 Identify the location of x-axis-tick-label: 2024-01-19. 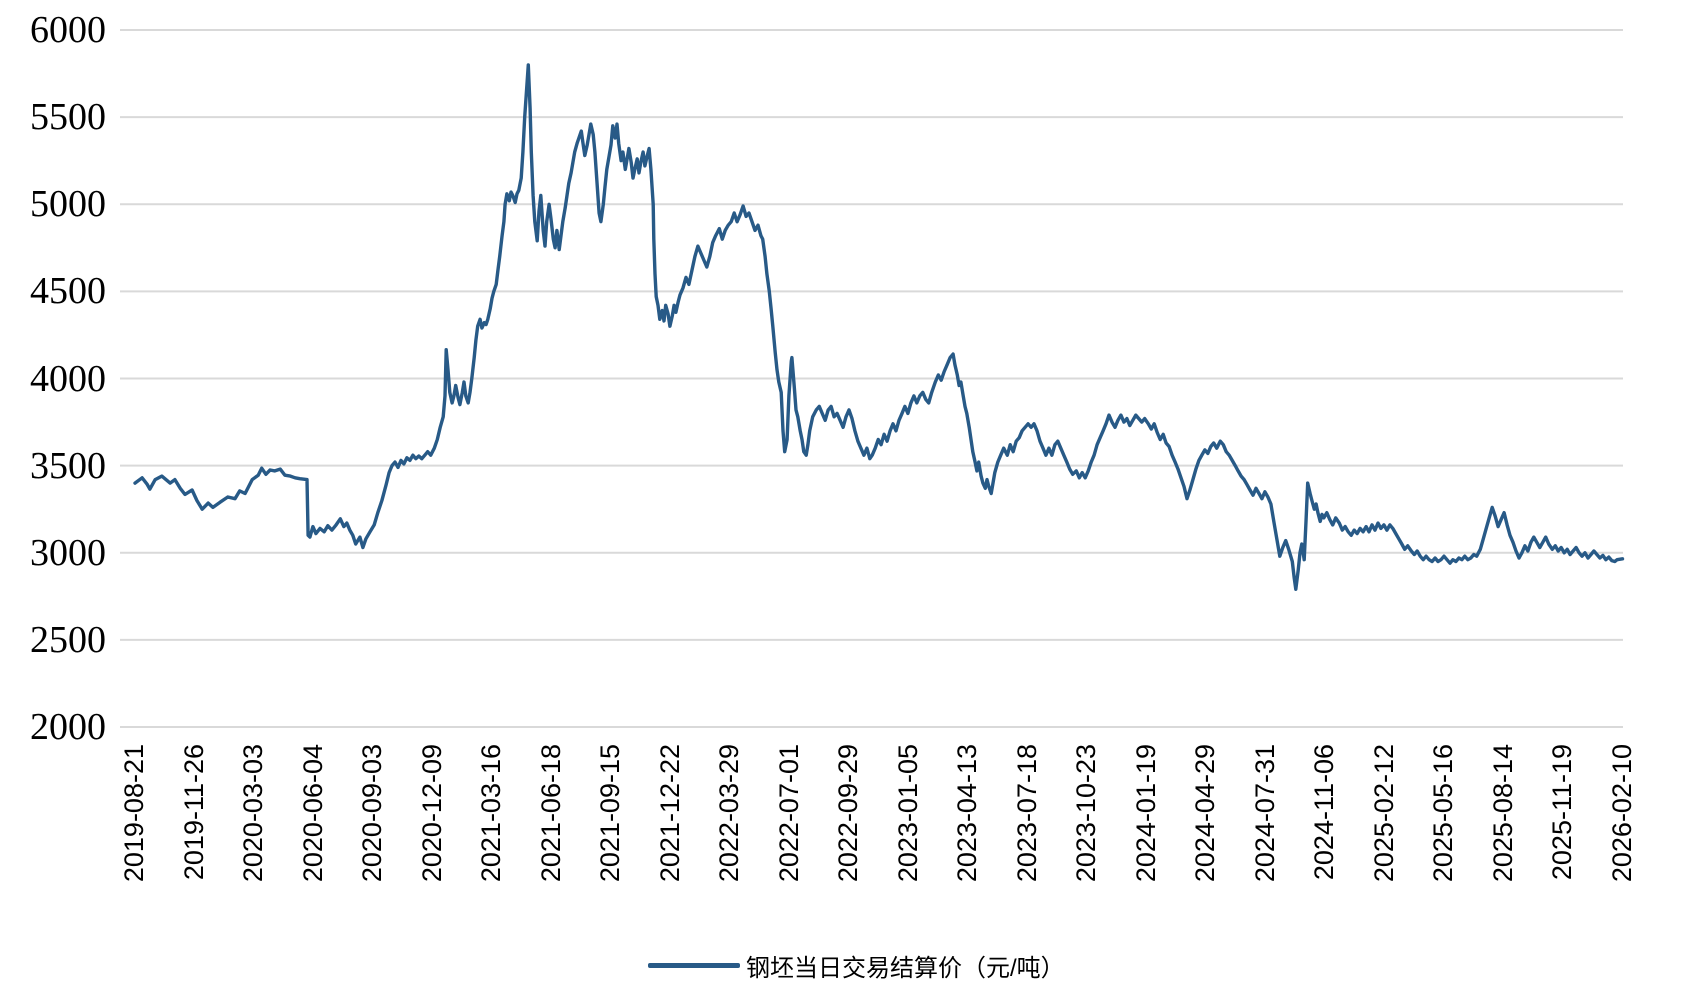
(1145, 813).